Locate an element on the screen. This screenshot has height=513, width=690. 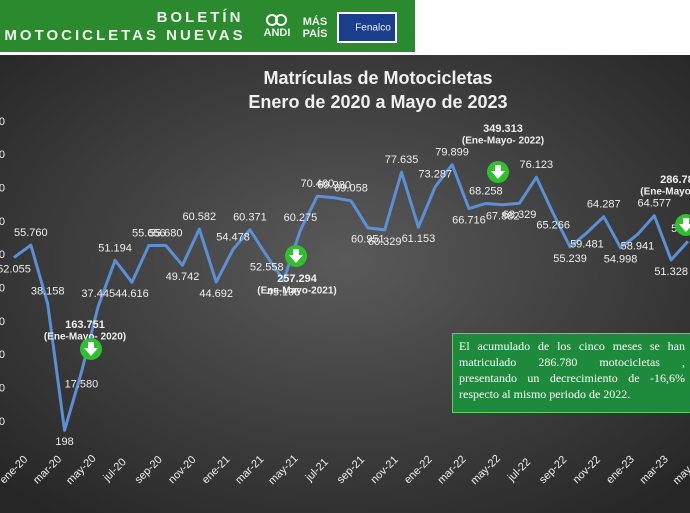
data-label: 44.692 is located at coordinates (216, 294).